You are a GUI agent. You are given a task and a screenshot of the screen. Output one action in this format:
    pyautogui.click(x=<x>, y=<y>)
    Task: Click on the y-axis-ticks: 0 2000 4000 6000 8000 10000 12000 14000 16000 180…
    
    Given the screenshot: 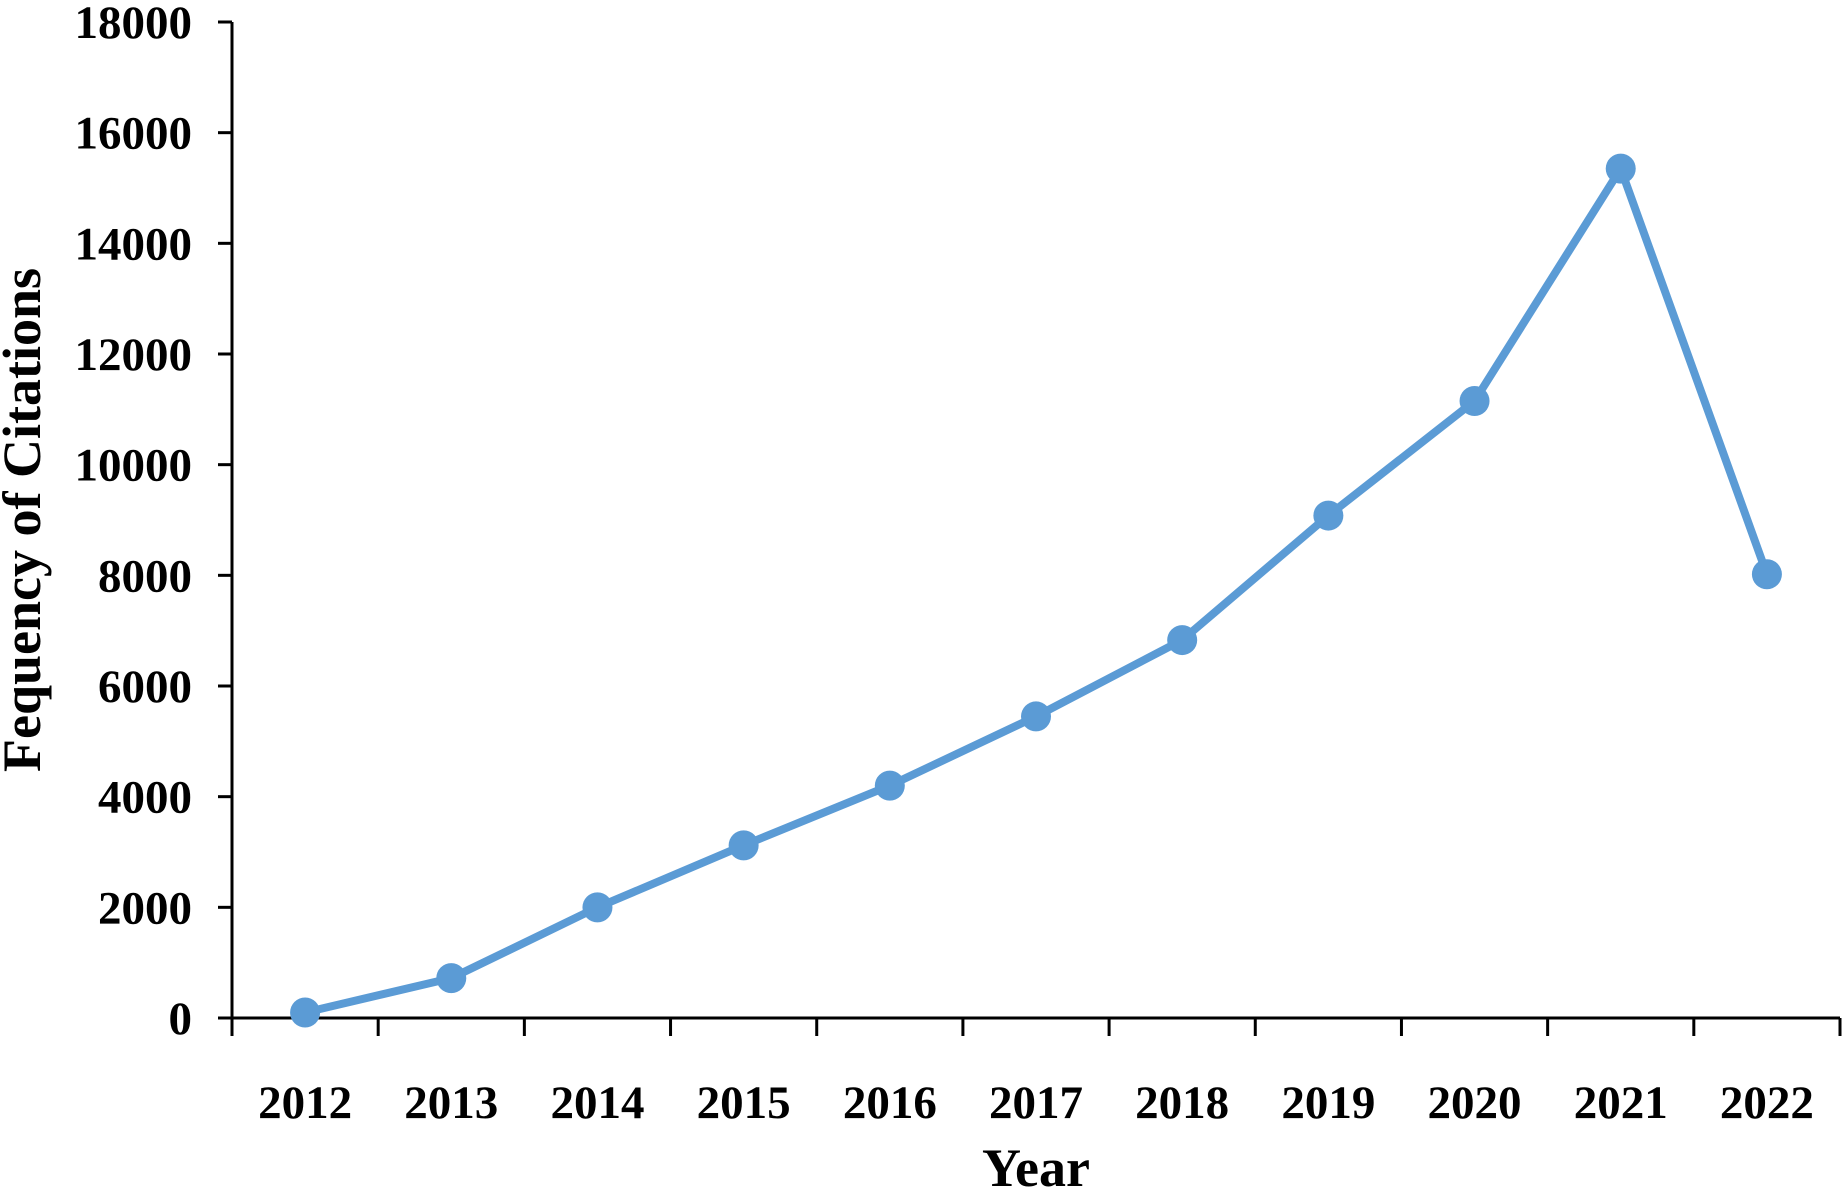 What is the action you would take?
    pyautogui.click(x=153, y=522)
    